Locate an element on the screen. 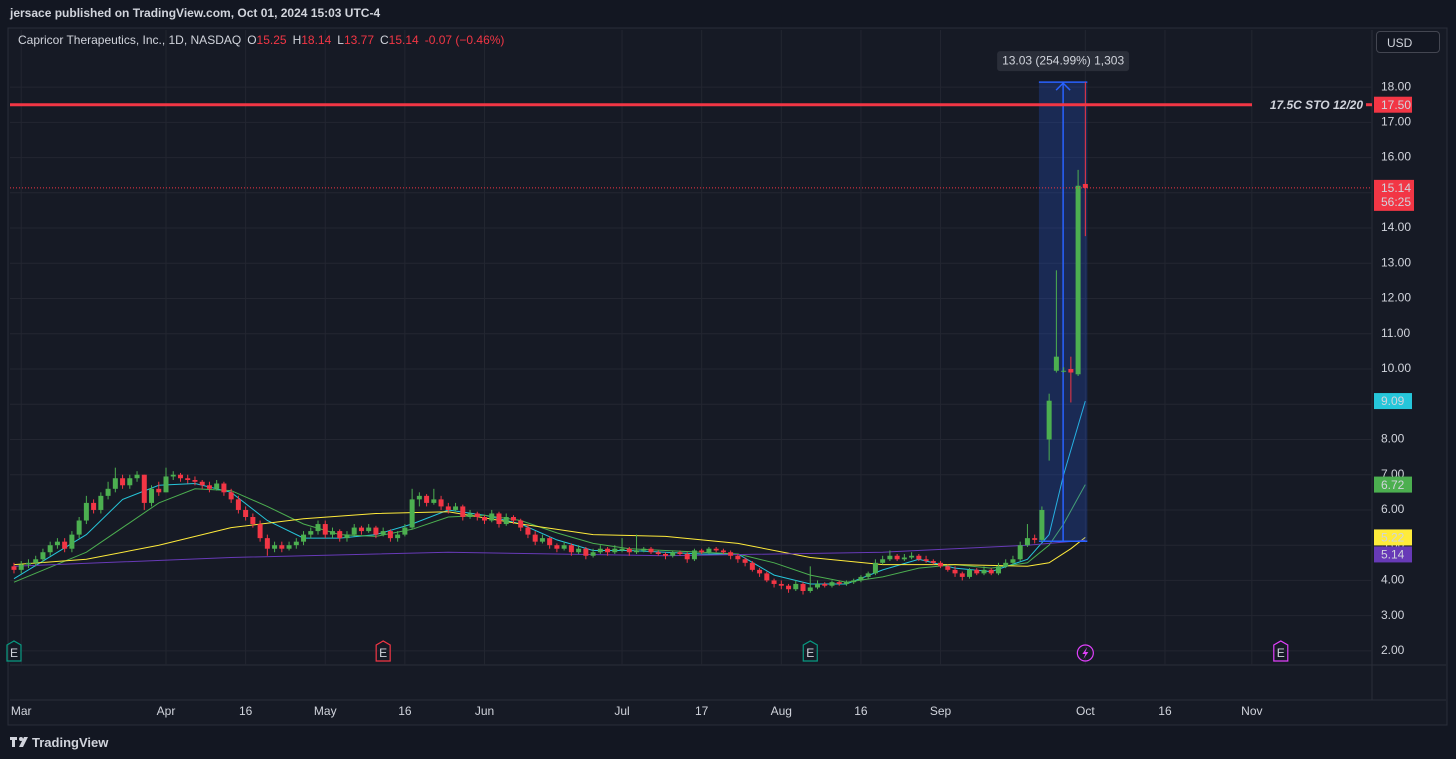 This screenshot has height=759, width=1456. ohlc-value: 15.14 is located at coordinates (403, 40).